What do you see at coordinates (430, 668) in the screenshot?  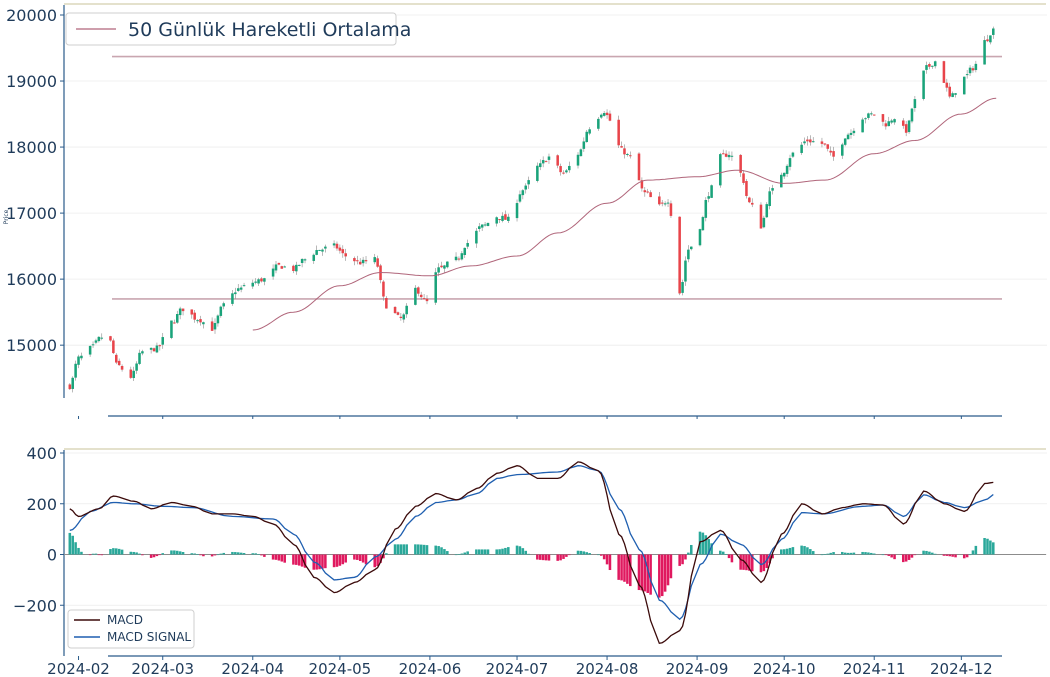 I see `x-tick-label: 2024-06` at bounding box center [430, 668].